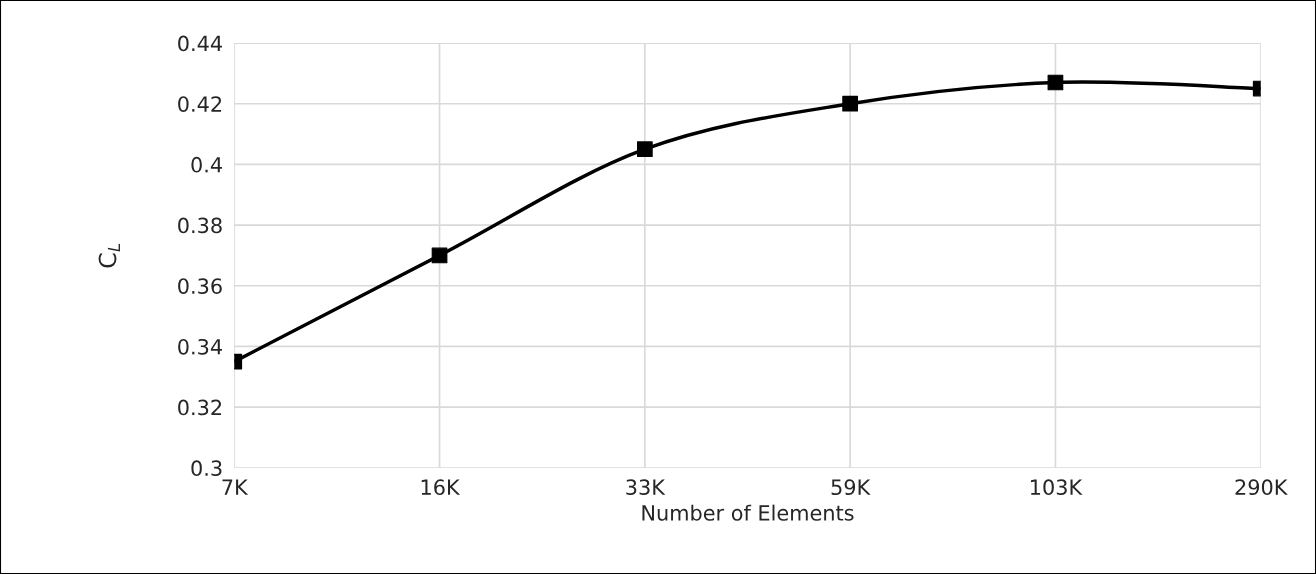 The image size is (1316, 574). I want to click on y-tick-label: 0.32, so click(200, 407).